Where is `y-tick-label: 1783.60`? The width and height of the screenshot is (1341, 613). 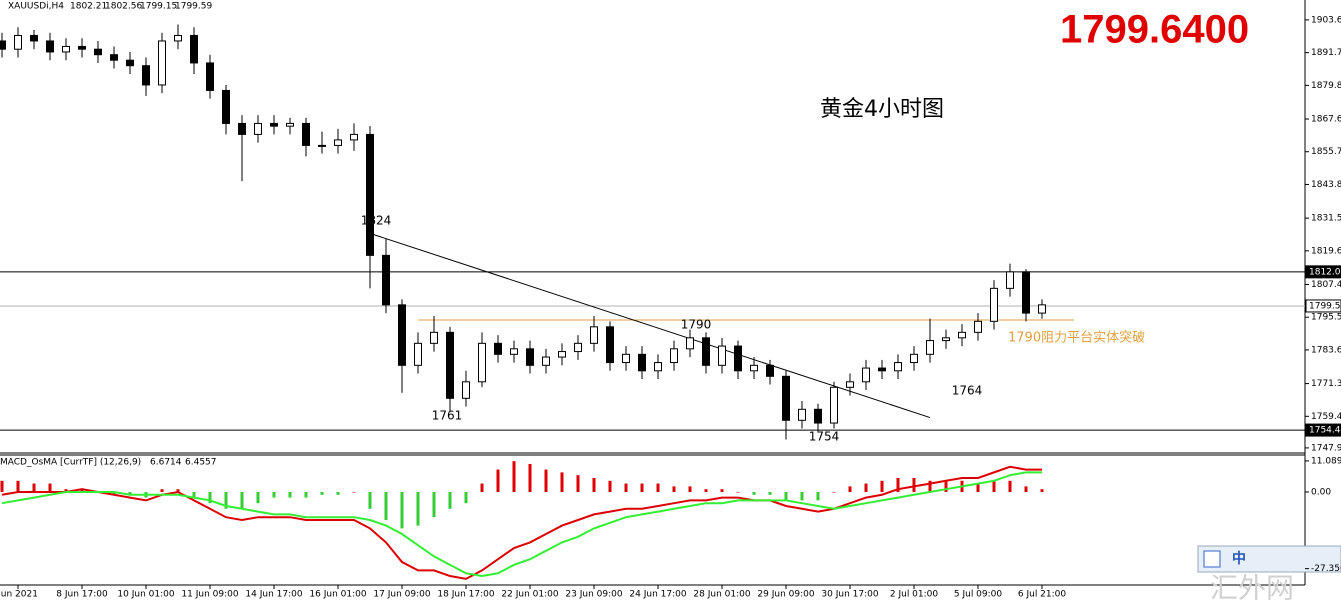 y-tick-label: 1783.60 is located at coordinates (1326, 350).